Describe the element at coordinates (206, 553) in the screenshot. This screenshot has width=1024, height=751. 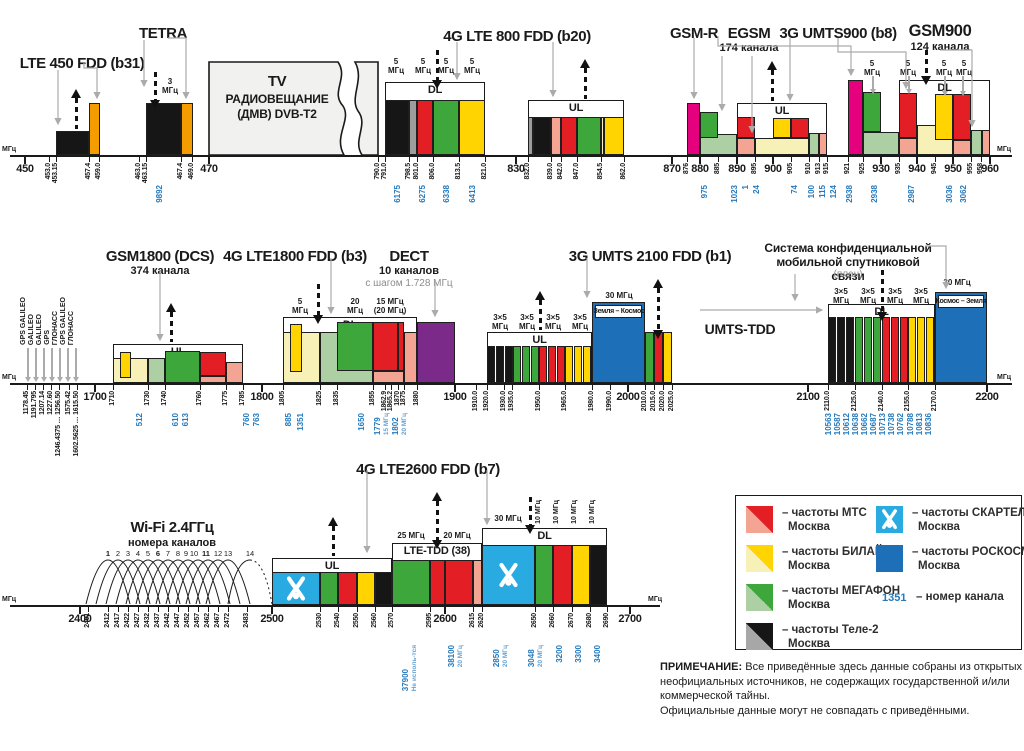
I see `wifi-channel-number: 11` at that location.